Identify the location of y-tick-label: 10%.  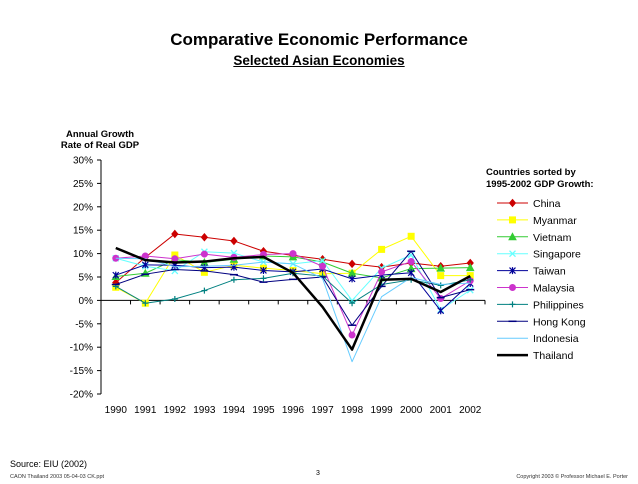
(83, 254).